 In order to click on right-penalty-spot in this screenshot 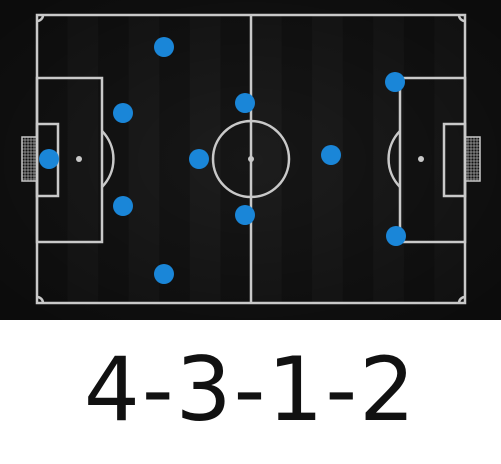, I will do `click(421, 159)`.